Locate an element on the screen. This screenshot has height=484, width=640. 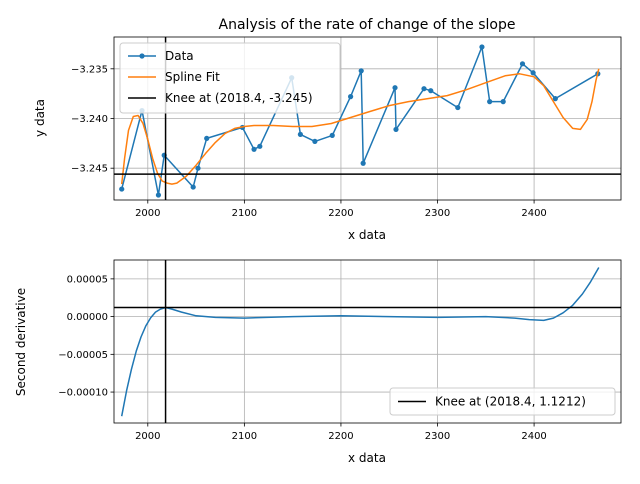
bottom-y-axis-label: Second derivative is located at coordinates (21, 342).